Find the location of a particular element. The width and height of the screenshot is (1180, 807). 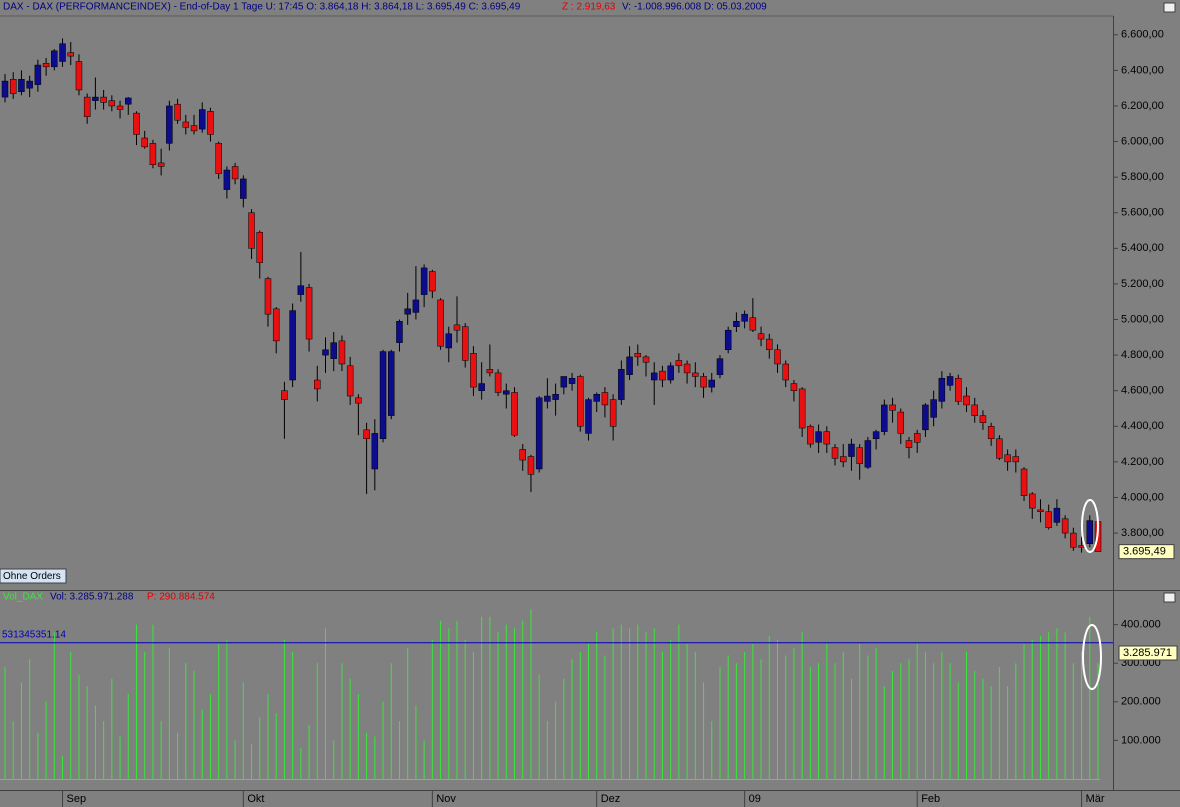

orders-button is located at coordinates (33, 576).